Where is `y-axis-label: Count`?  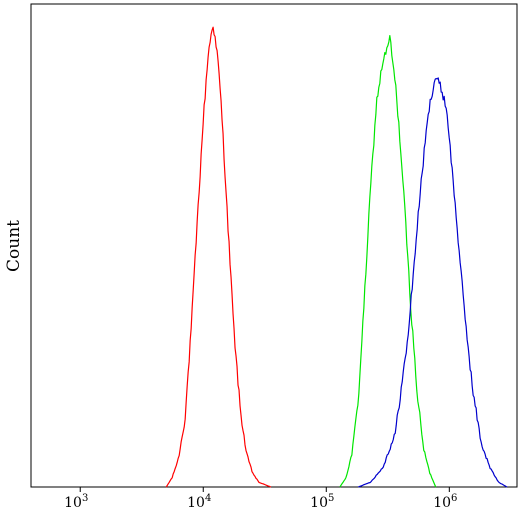 y-axis-label: Count is located at coordinates (14, 246).